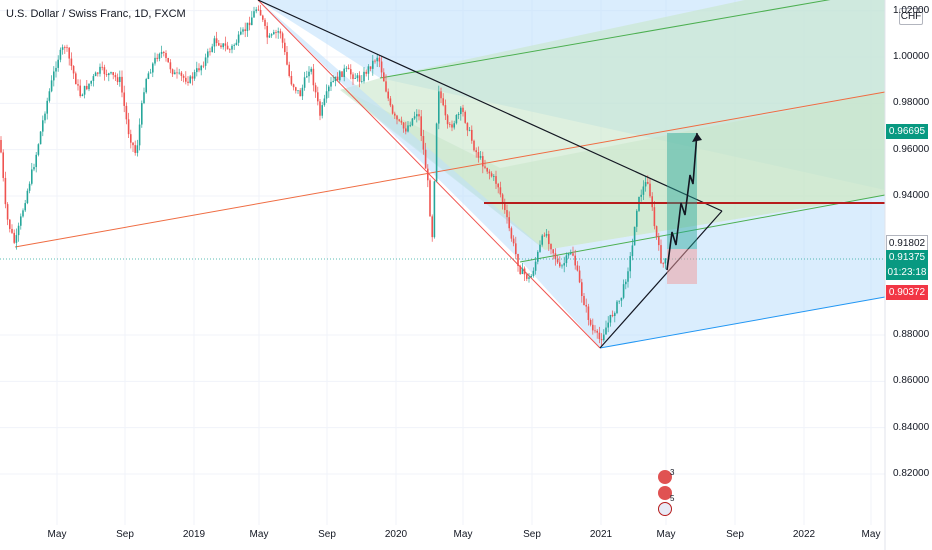 This screenshot has height=550, width=932. What do you see at coordinates (672, 472) in the screenshot?
I see `event-count-chf: 3` at bounding box center [672, 472].